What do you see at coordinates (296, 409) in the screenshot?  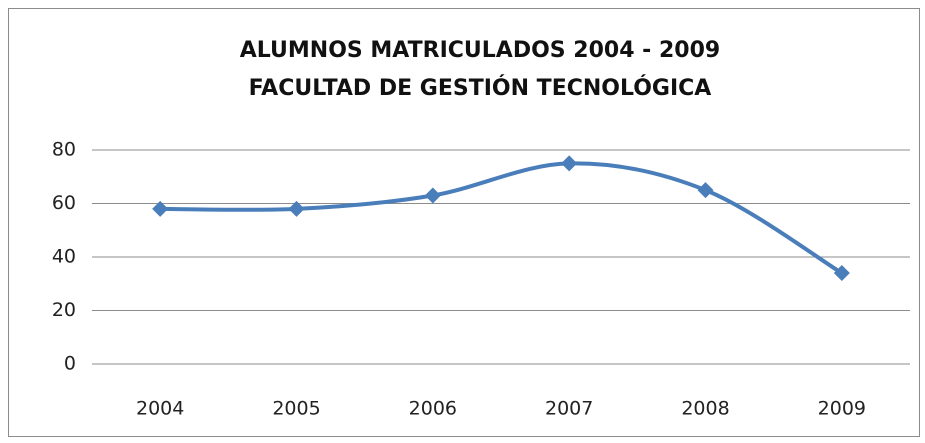 I see `x-tick-label: 2005` at bounding box center [296, 409].